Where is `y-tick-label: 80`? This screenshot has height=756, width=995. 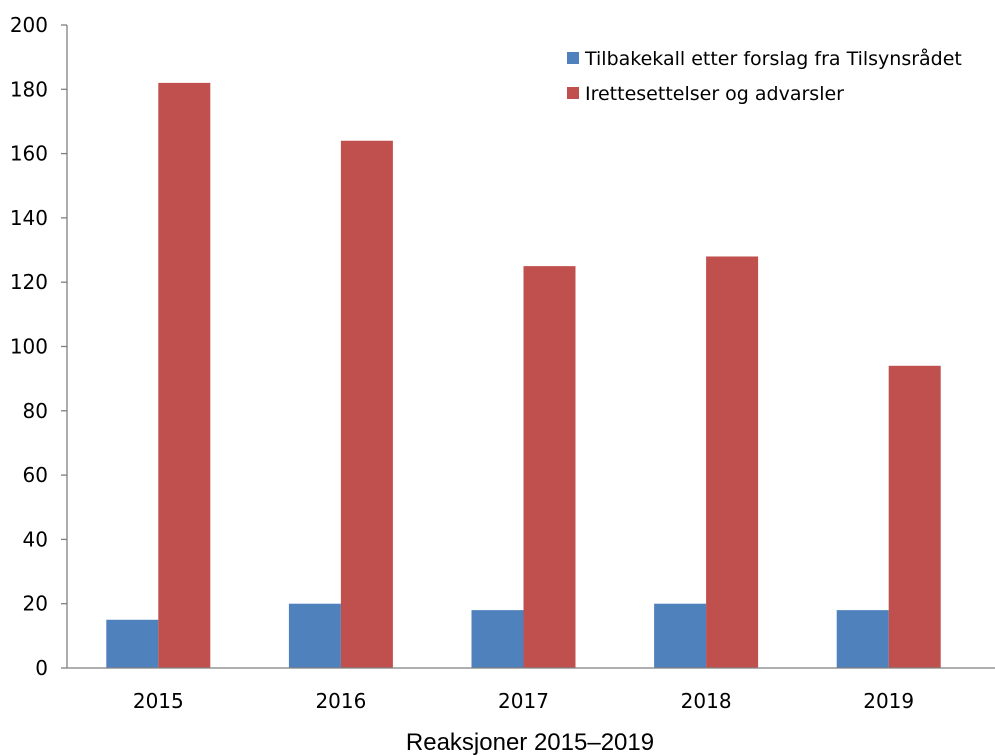
y-tick-label: 80 is located at coordinates (35, 411).